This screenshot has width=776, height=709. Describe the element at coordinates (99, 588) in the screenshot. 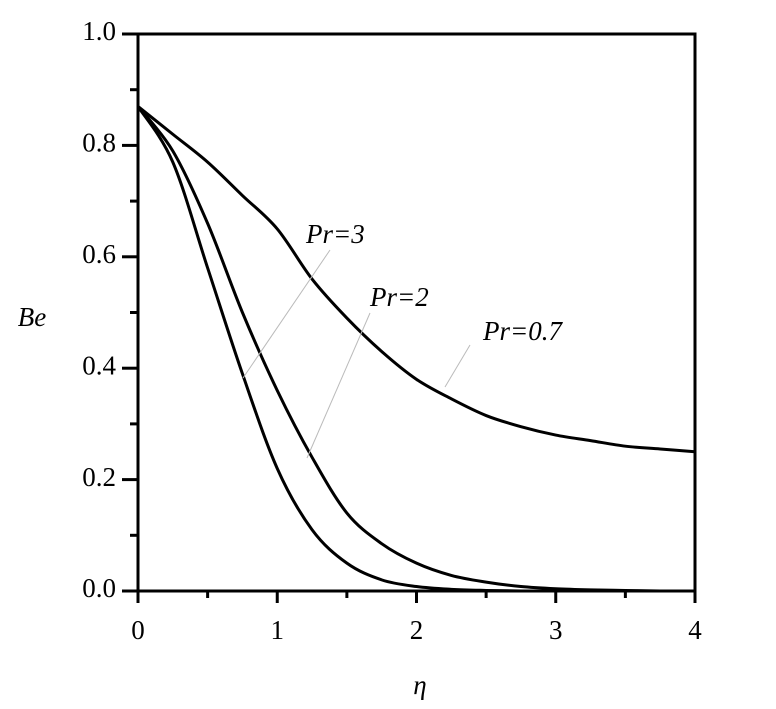

I see `y-tick-label: 0.0` at that location.